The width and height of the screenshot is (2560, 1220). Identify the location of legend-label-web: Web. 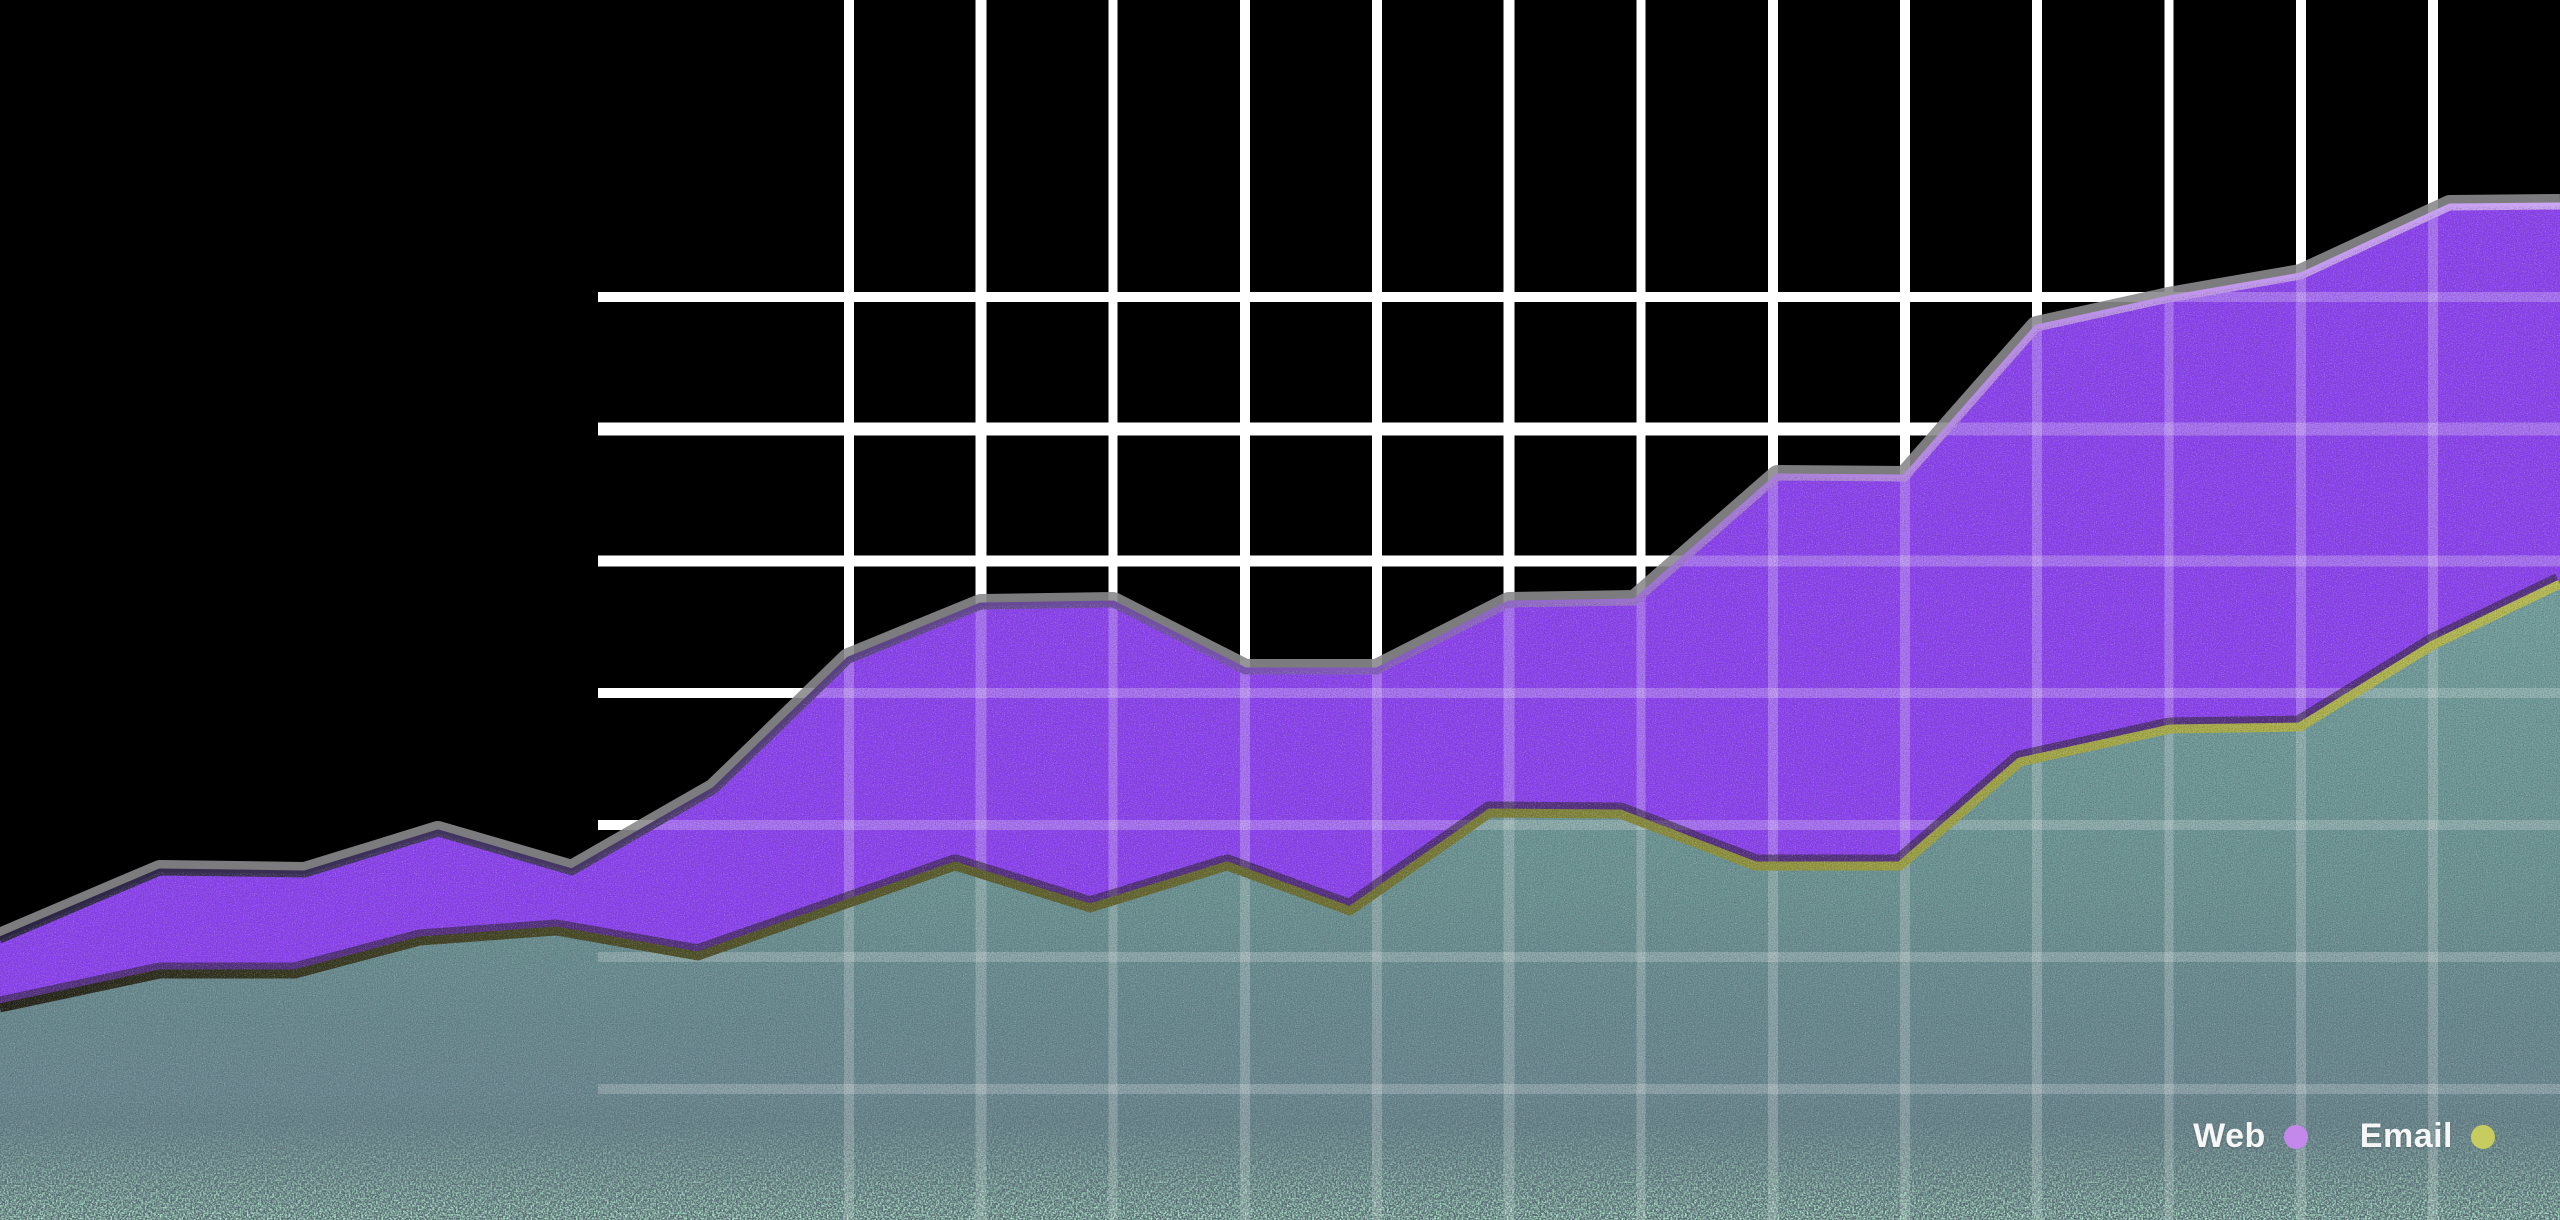
(2229, 1136).